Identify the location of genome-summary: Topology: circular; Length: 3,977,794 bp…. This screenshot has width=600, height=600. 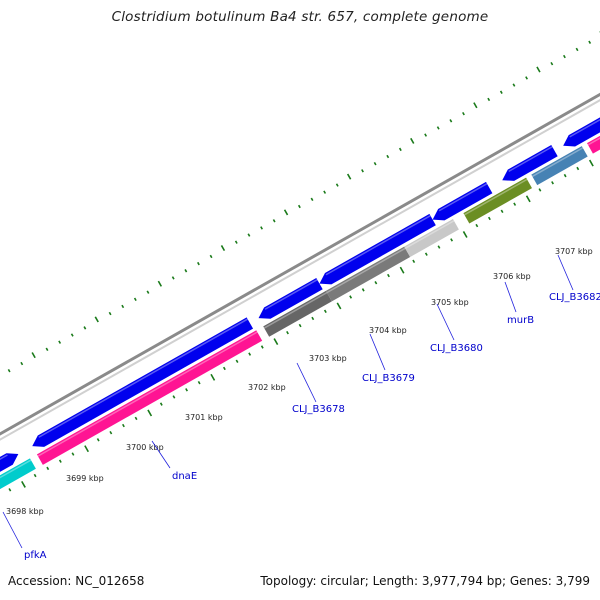
(425, 581).